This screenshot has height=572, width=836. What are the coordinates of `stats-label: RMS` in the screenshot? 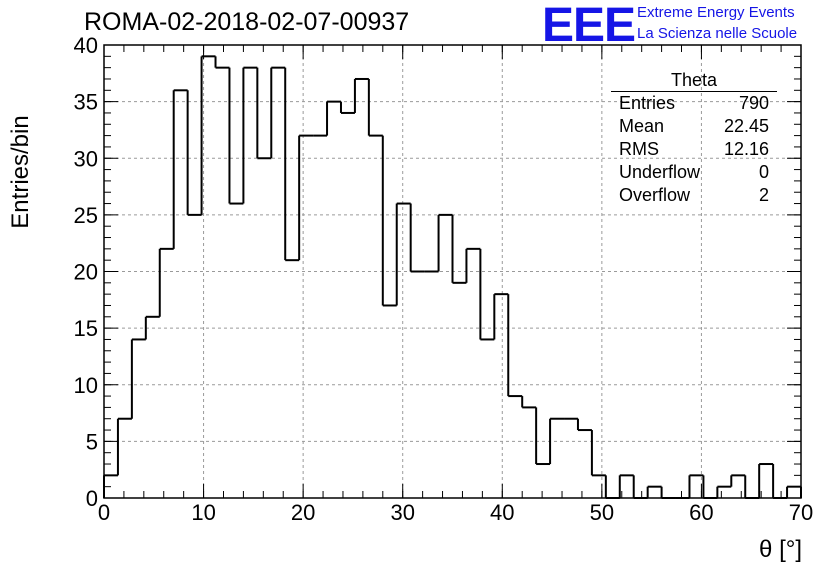 It's located at (639, 149).